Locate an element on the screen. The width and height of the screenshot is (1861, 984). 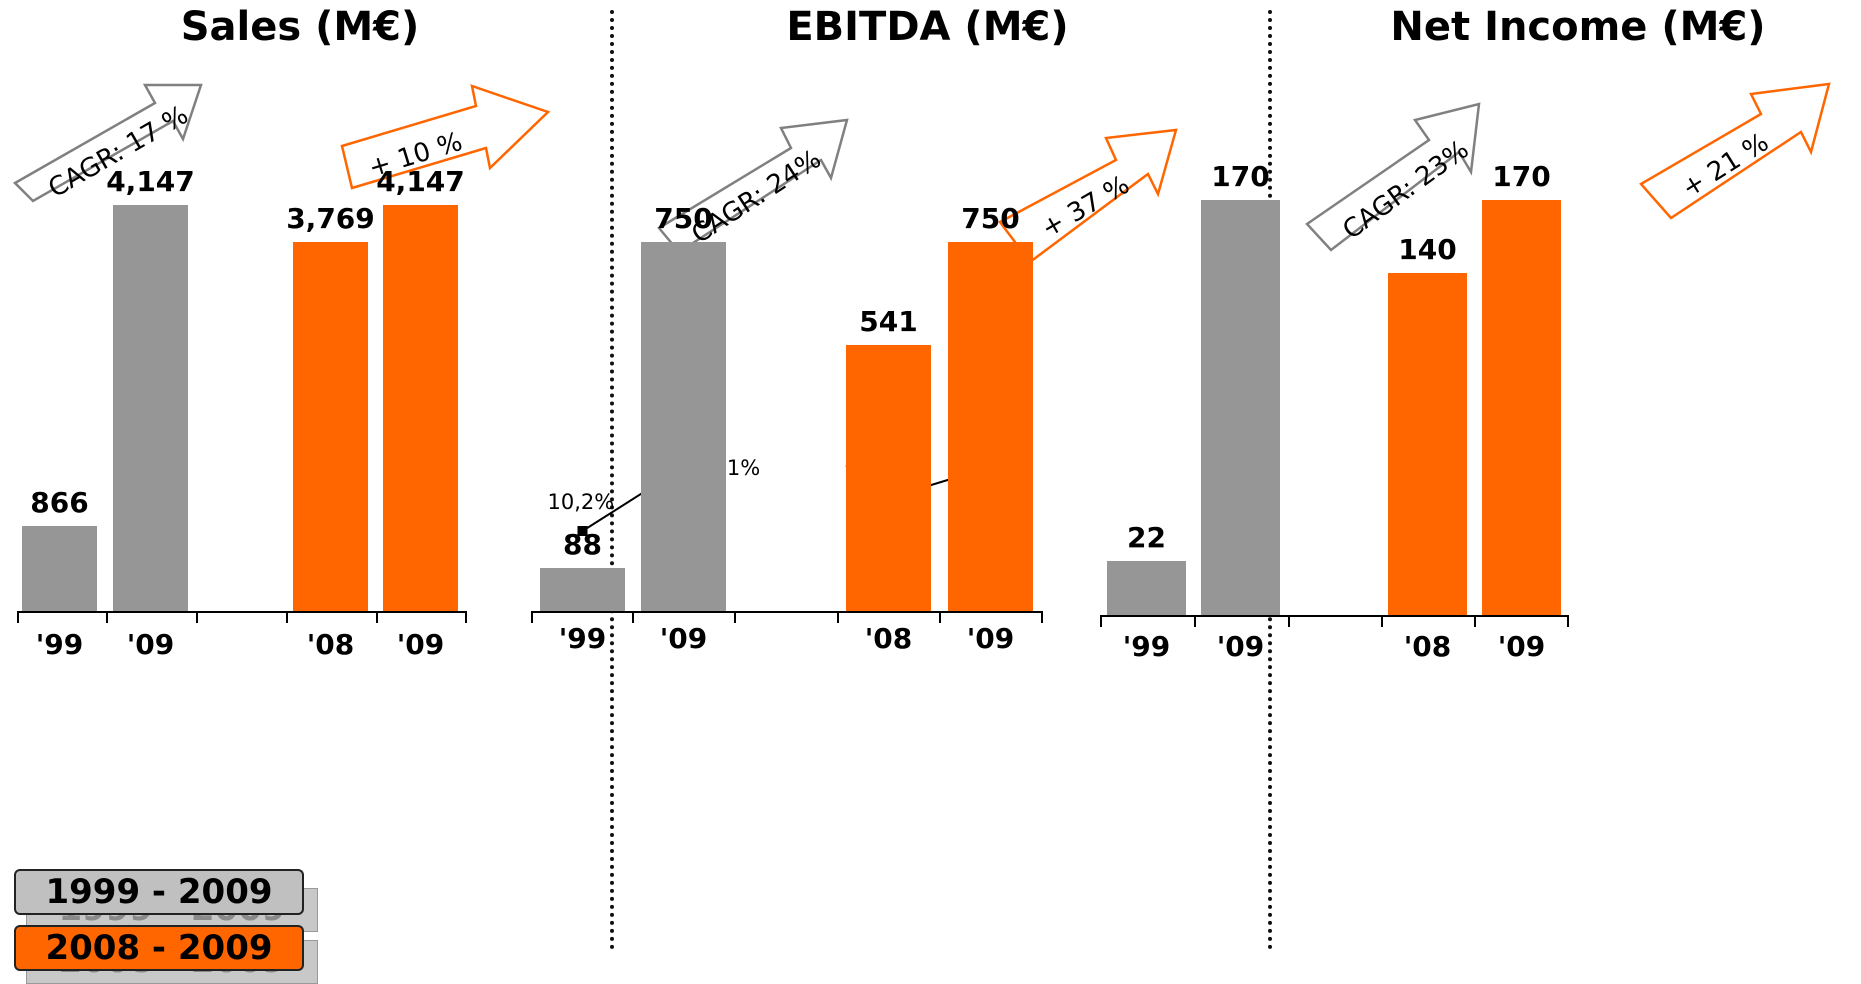
sales-x-axis is located at coordinates (242, 612).